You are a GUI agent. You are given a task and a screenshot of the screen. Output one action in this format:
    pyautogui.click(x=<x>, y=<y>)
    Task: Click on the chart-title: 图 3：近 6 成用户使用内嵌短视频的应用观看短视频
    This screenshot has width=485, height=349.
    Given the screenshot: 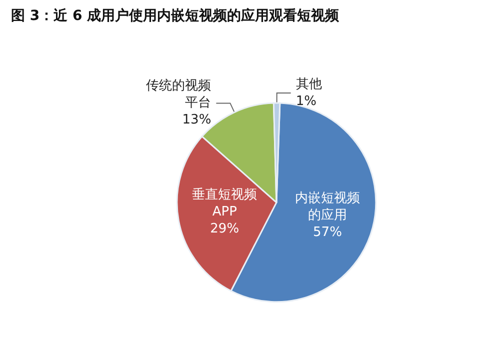 What is the action you would take?
    pyautogui.click(x=175, y=15)
    